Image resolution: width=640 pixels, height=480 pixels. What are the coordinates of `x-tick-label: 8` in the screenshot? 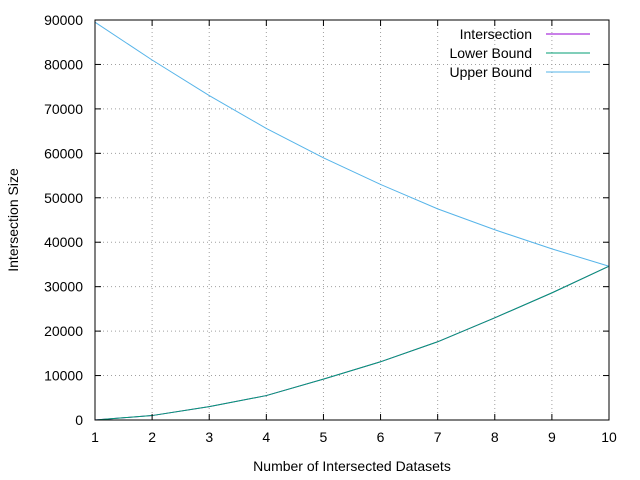 It's located at (495, 437).